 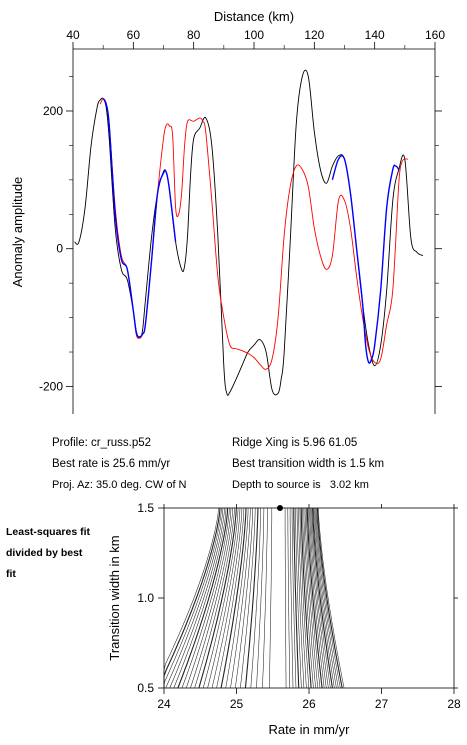 I want to click on info-profile: Profile: cr_russ.p52, so click(x=102, y=443).